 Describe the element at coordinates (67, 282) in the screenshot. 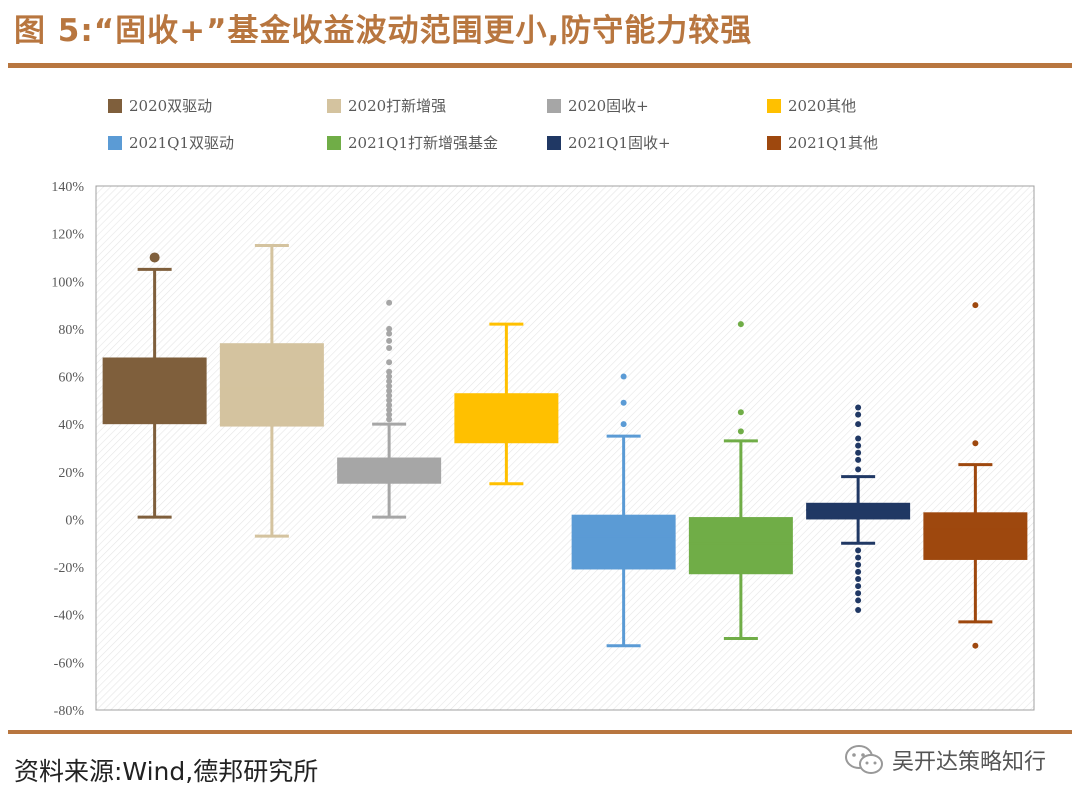

I see `y-tick-label: 100%` at that location.